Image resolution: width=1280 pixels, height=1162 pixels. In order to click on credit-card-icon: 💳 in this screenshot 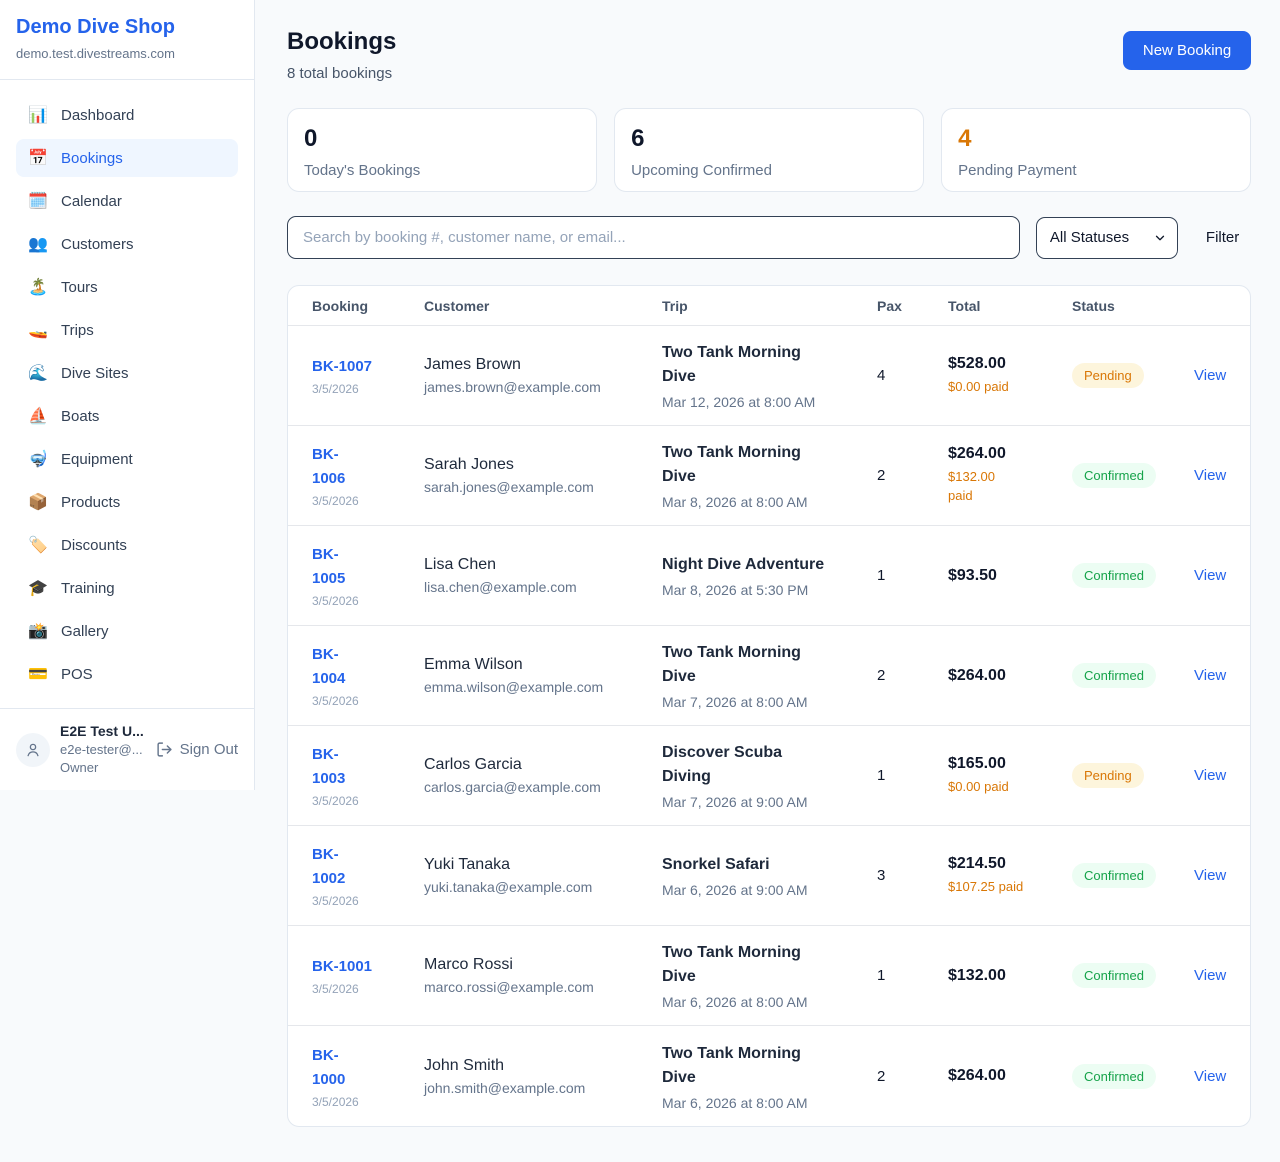, I will do `click(38, 674)`.